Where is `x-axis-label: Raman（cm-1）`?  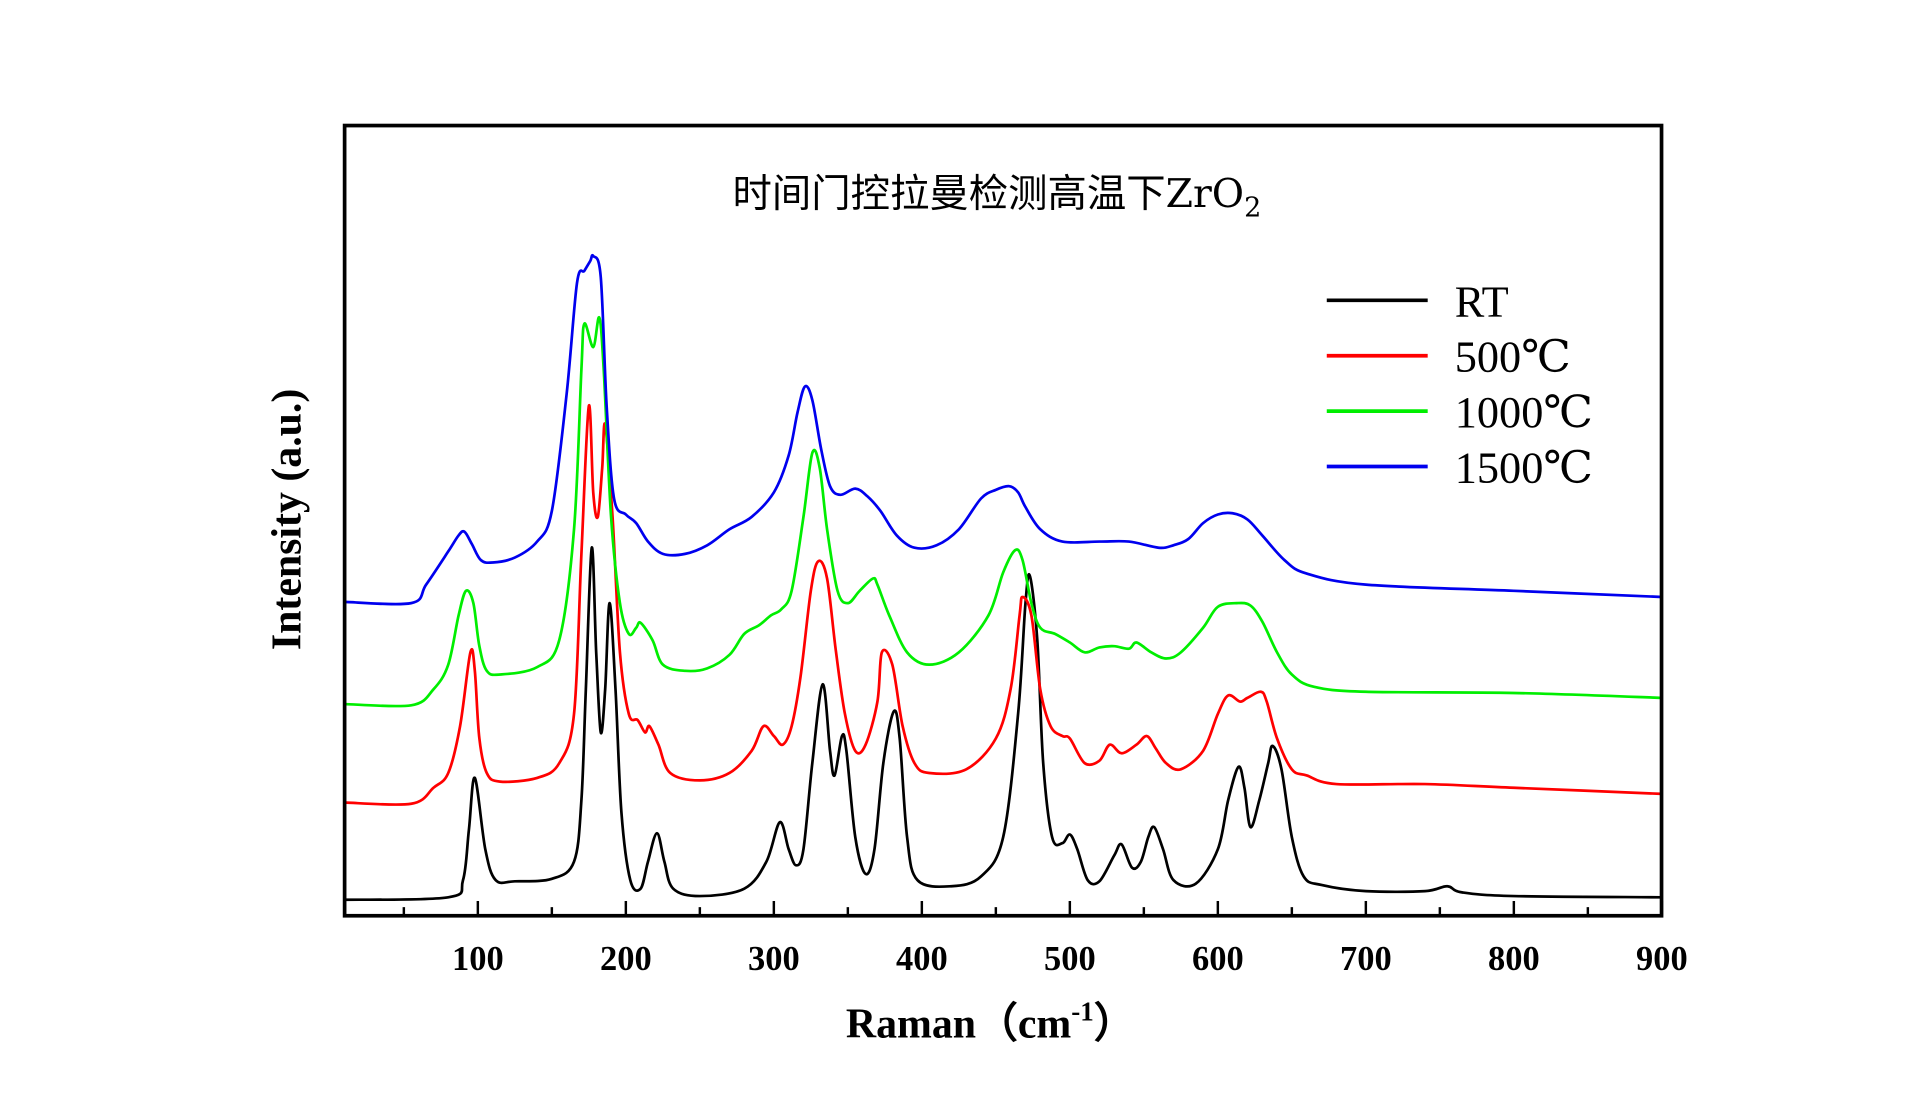 x-axis-label: Raman（cm-1） is located at coordinates (991, 1021).